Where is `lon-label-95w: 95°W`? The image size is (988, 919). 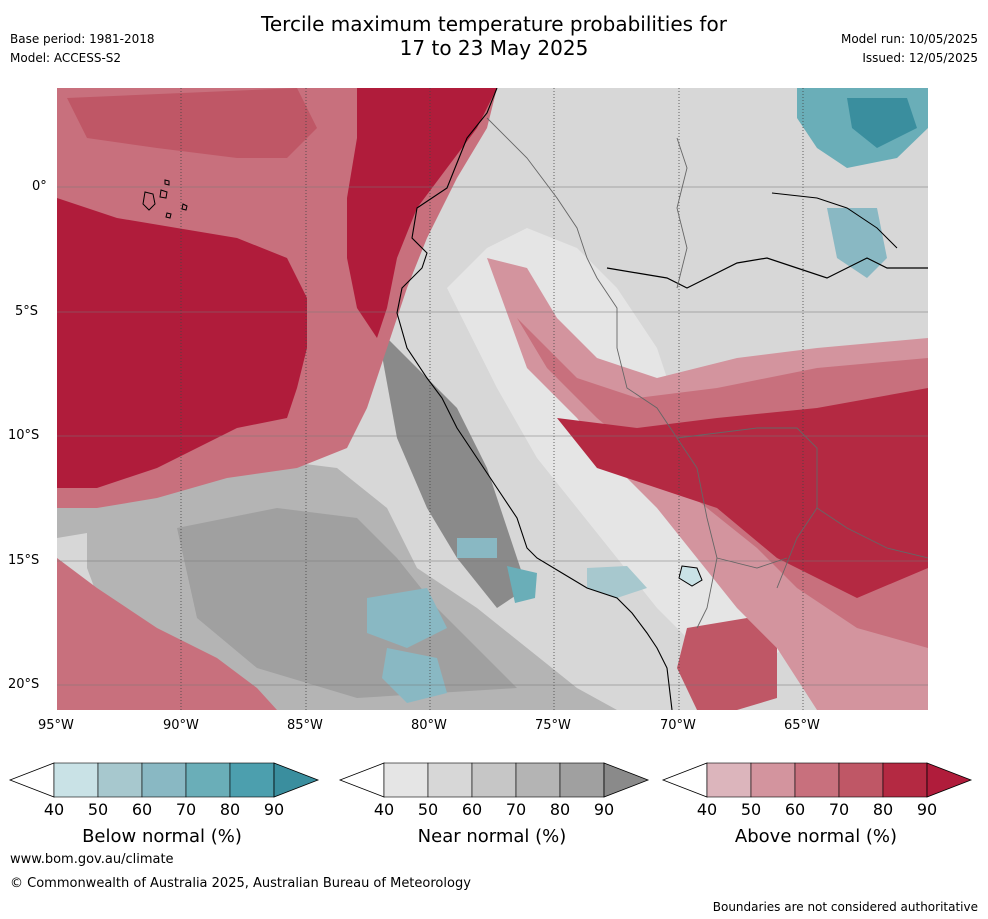
lon-label-95w: 95°W is located at coordinates (56, 725).